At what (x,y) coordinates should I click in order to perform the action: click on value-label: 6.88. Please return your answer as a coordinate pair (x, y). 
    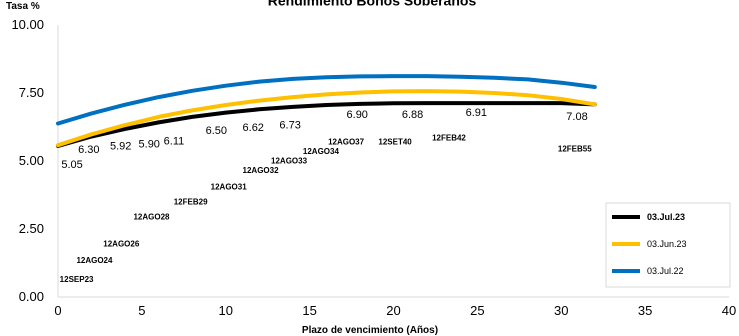
    Looking at the image, I should click on (412, 115).